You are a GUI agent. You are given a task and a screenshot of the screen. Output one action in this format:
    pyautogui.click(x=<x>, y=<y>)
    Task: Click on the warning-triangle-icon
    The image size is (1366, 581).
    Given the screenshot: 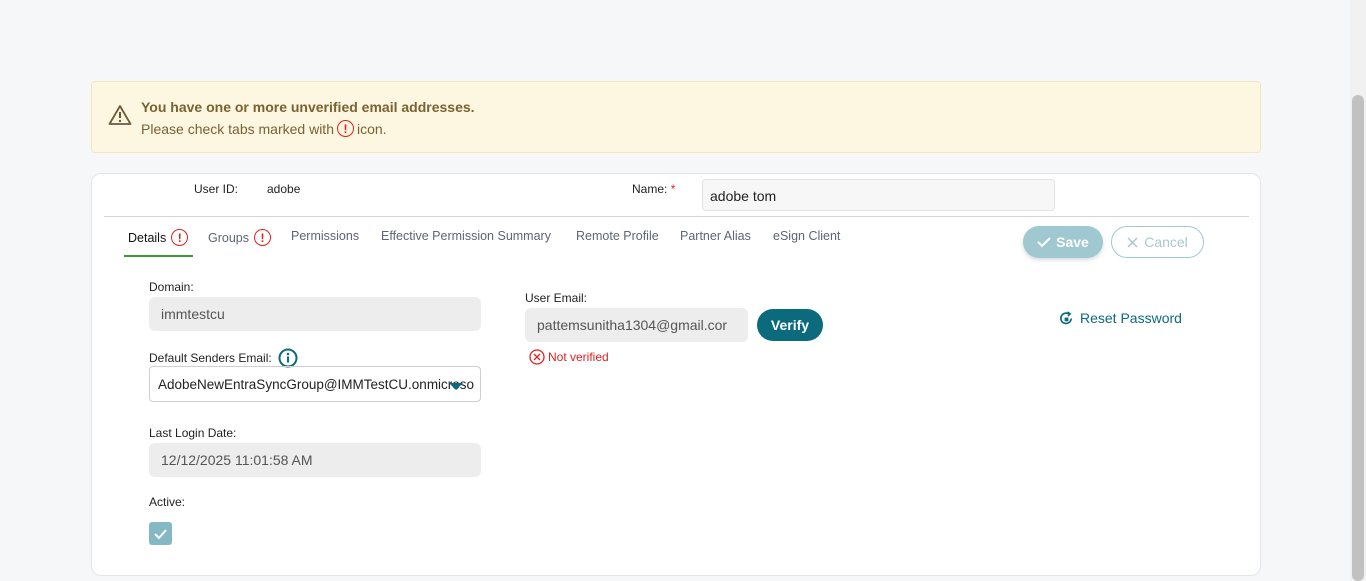 What is the action you would take?
    pyautogui.click(x=120, y=117)
    